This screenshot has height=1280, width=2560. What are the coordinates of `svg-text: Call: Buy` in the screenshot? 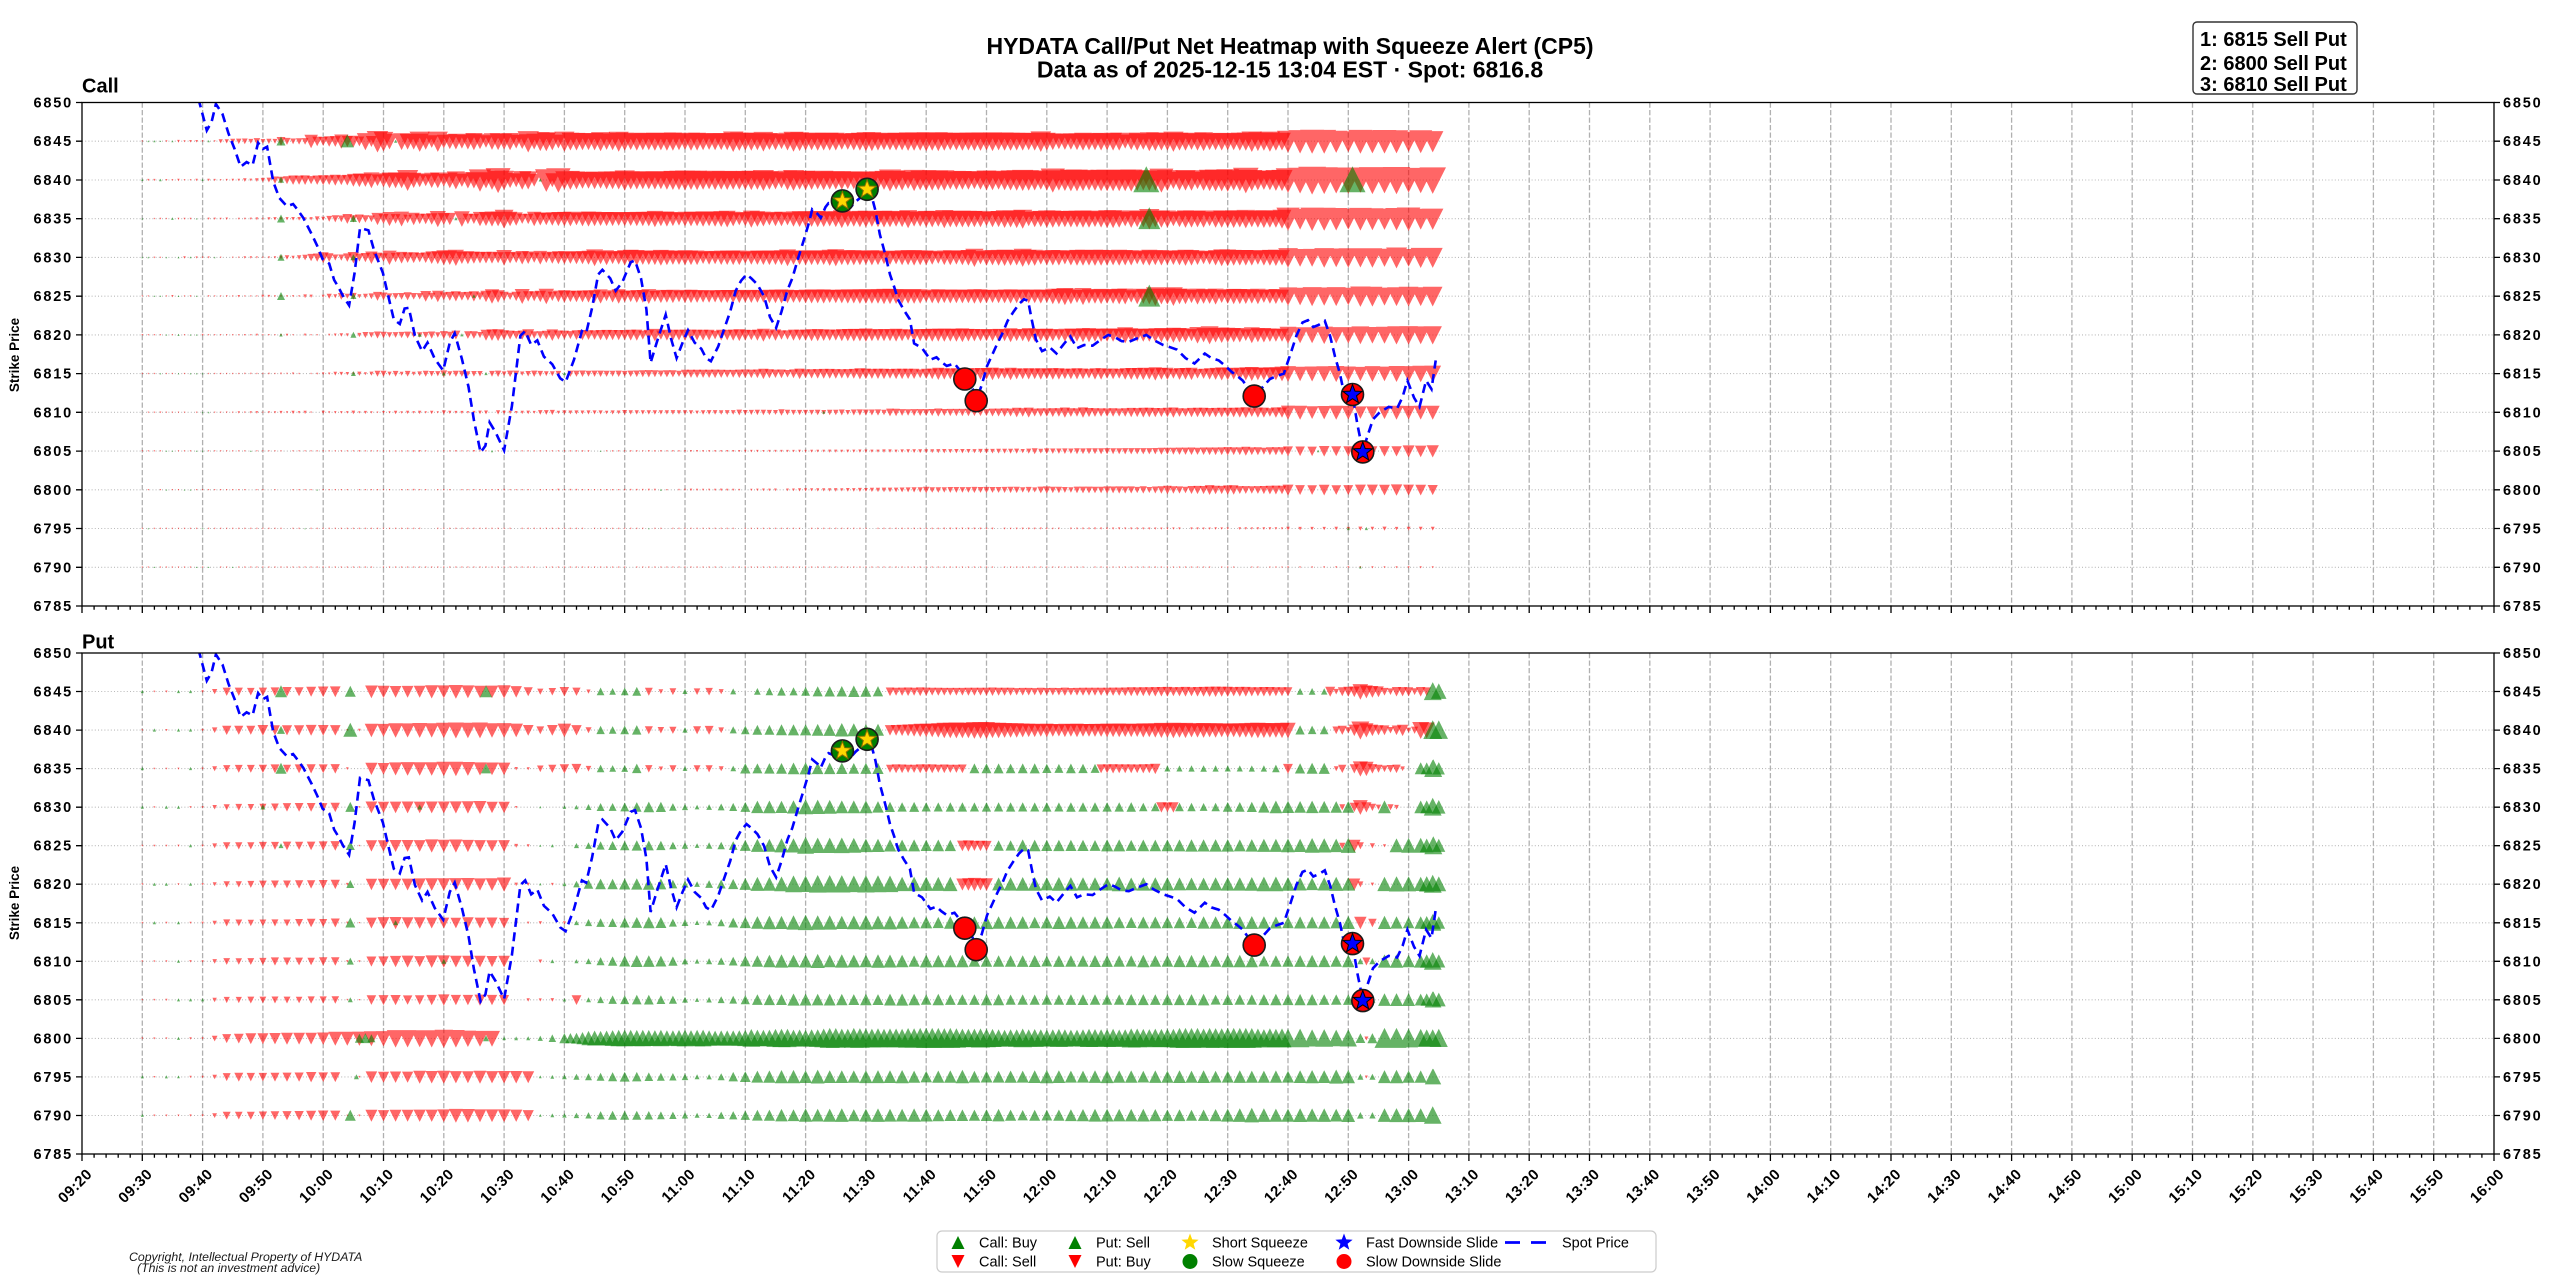 It's located at (1008, 1244).